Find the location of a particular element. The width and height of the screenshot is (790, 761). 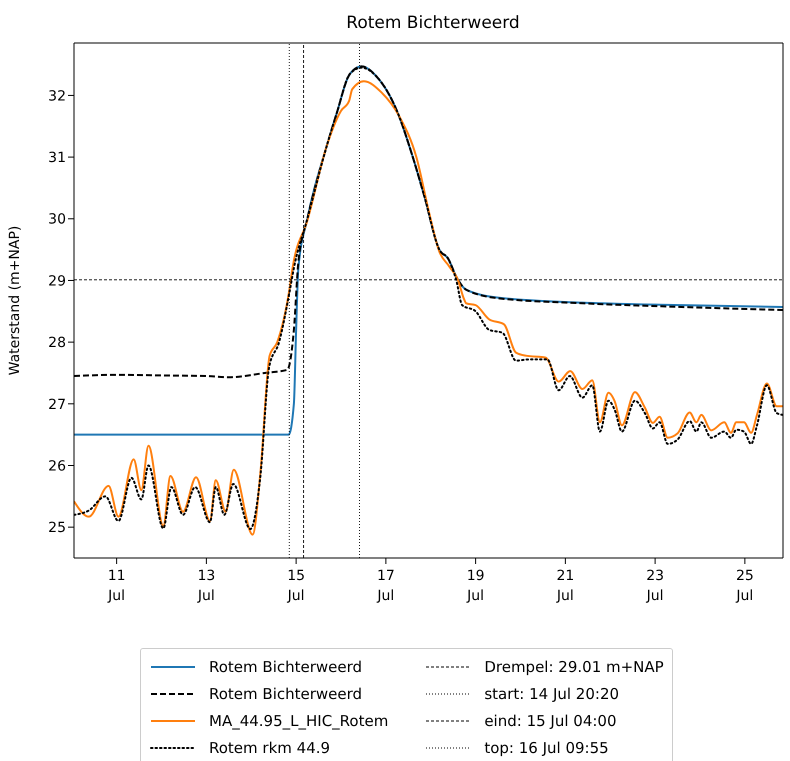

legend-label: Drempel: 29.01 m+NAP is located at coordinates (574, 667).